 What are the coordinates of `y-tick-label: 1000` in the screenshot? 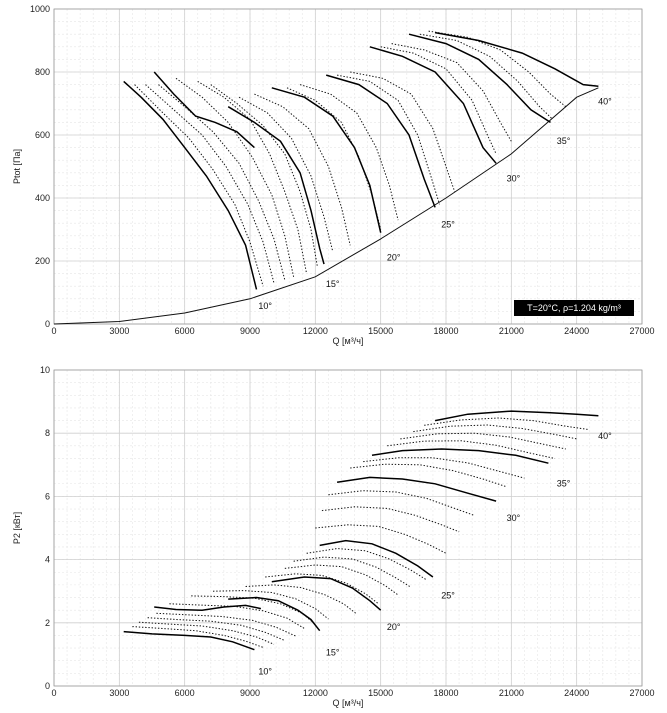 It's located at (40, 9).